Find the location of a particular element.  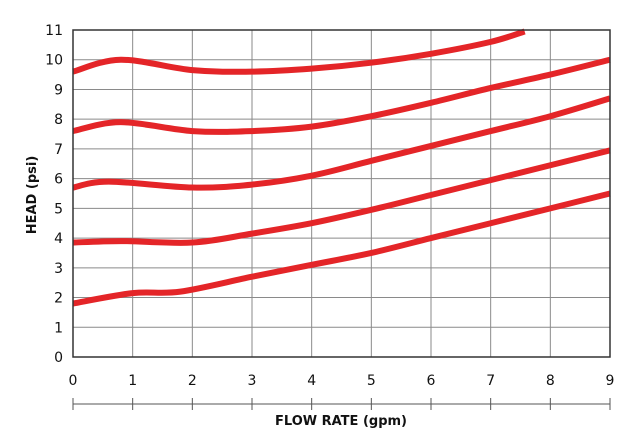

x-tick-label: 4 is located at coordinates (311, 381).